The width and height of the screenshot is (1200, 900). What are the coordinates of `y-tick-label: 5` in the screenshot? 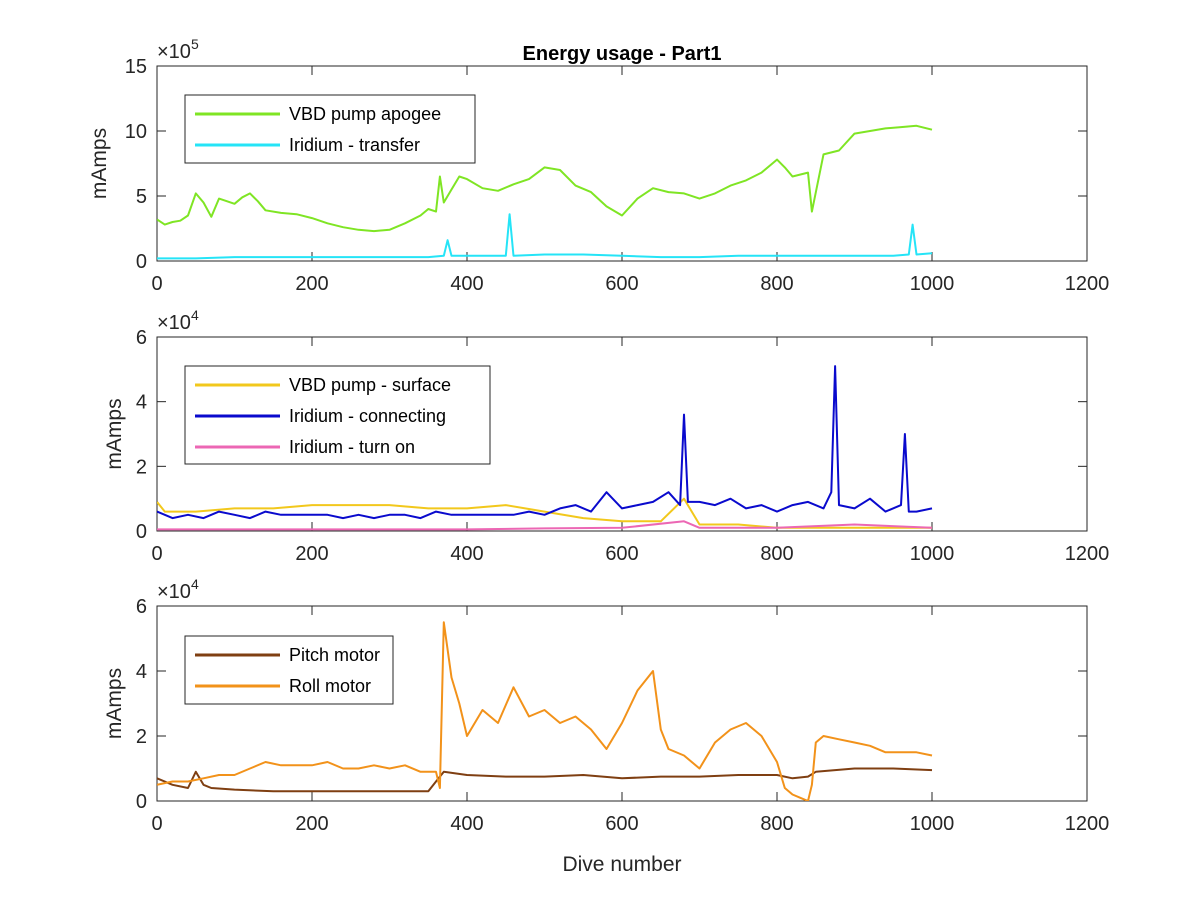 It's located at (141, 197).